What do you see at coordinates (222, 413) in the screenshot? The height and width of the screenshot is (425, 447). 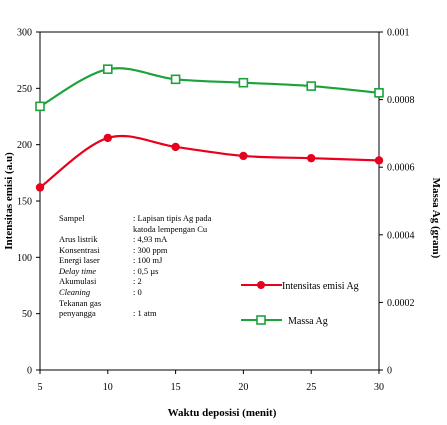 I see `x-axis-title: Waktu deposisi (menit)` at bounding box center [222, 413].